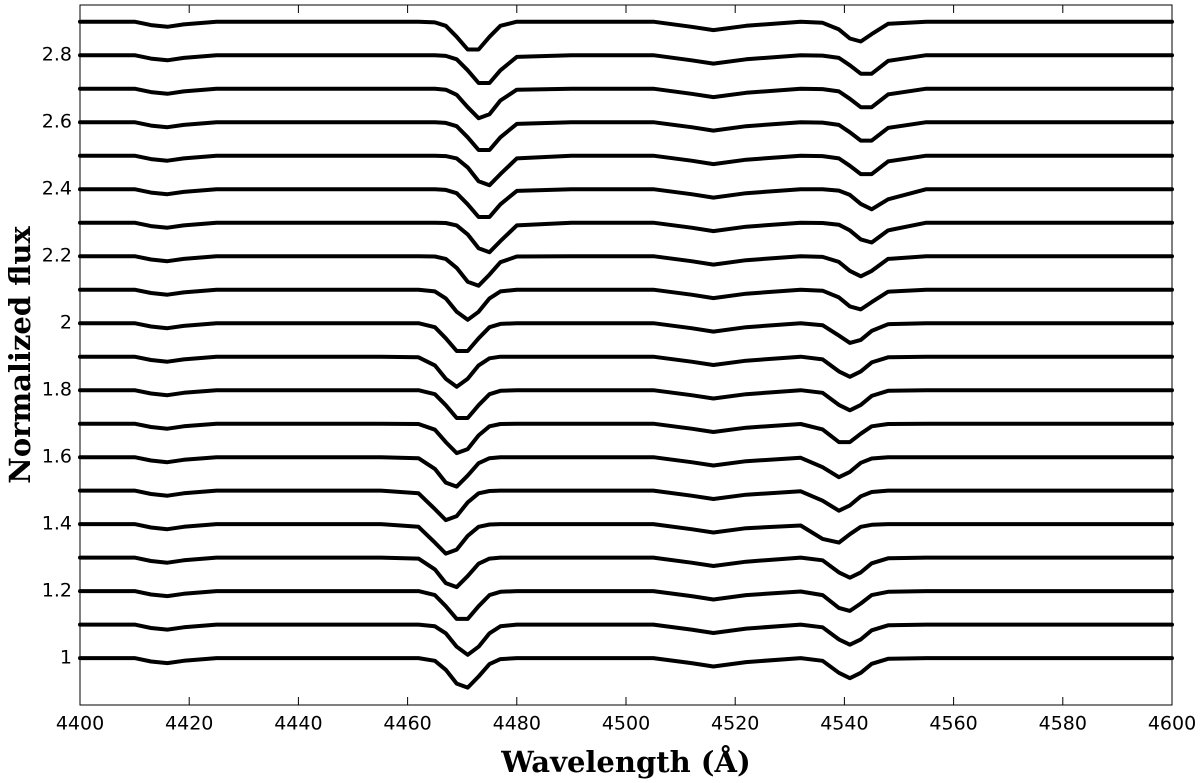 This screenshot has width=1200, height=783. I want to click on y-tick-label: 2.8, so click(57, 55).